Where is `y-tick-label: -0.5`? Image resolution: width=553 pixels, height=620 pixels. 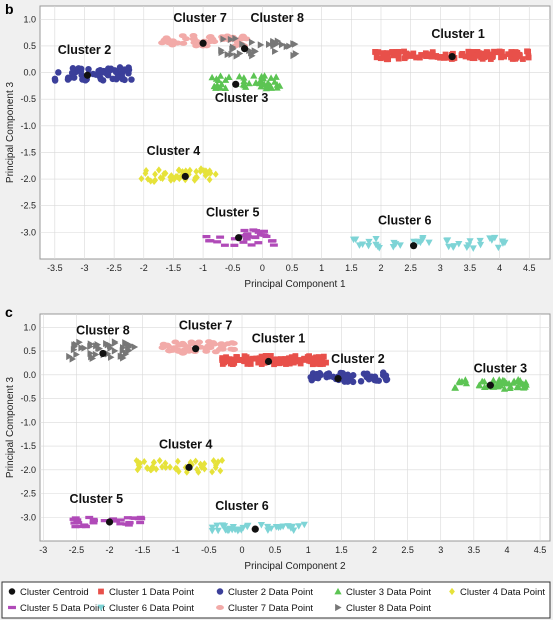
y-tick-label: -0.5 is located at coordinates (28, 99).